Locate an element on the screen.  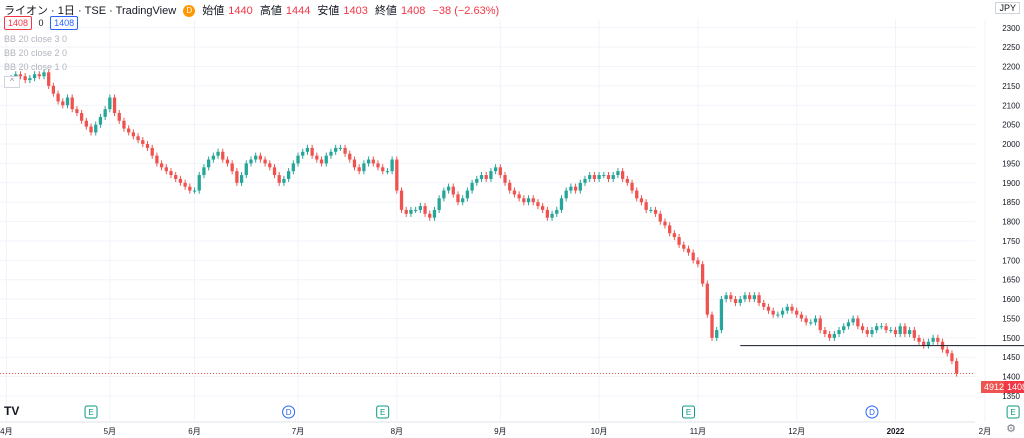
y-tick-label: 2000 is located at coordinates (1011, 144).